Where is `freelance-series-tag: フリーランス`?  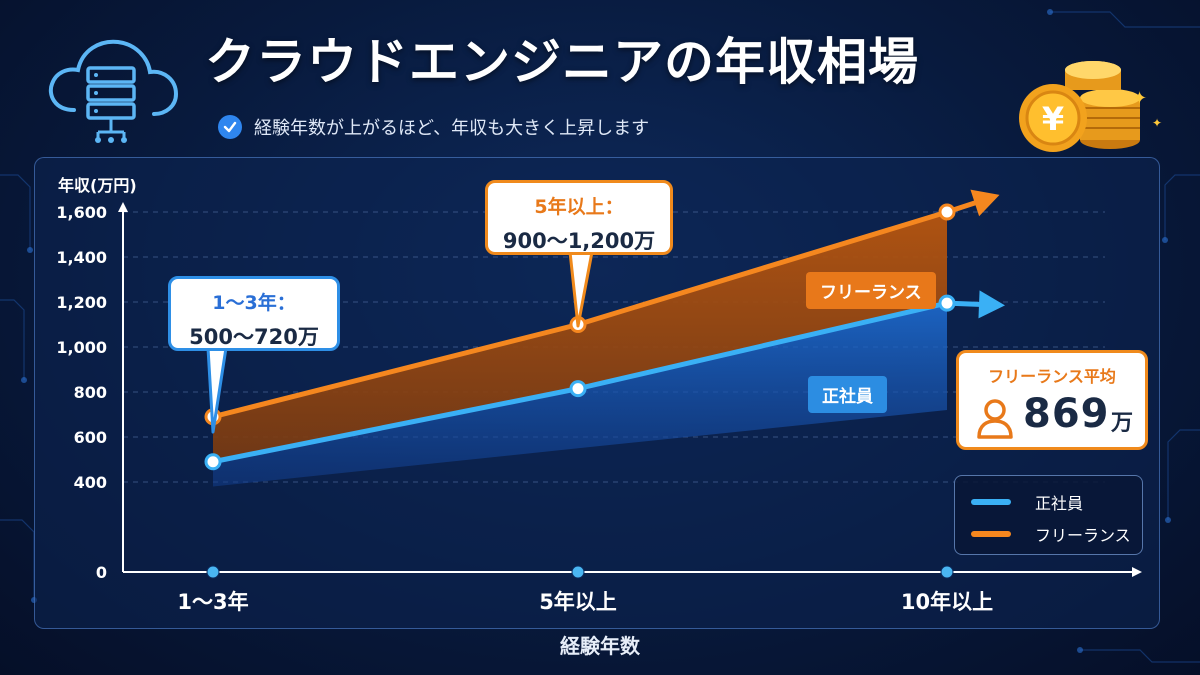 freelance-series-tag: フリーランス is located at coordinates (871, 290).